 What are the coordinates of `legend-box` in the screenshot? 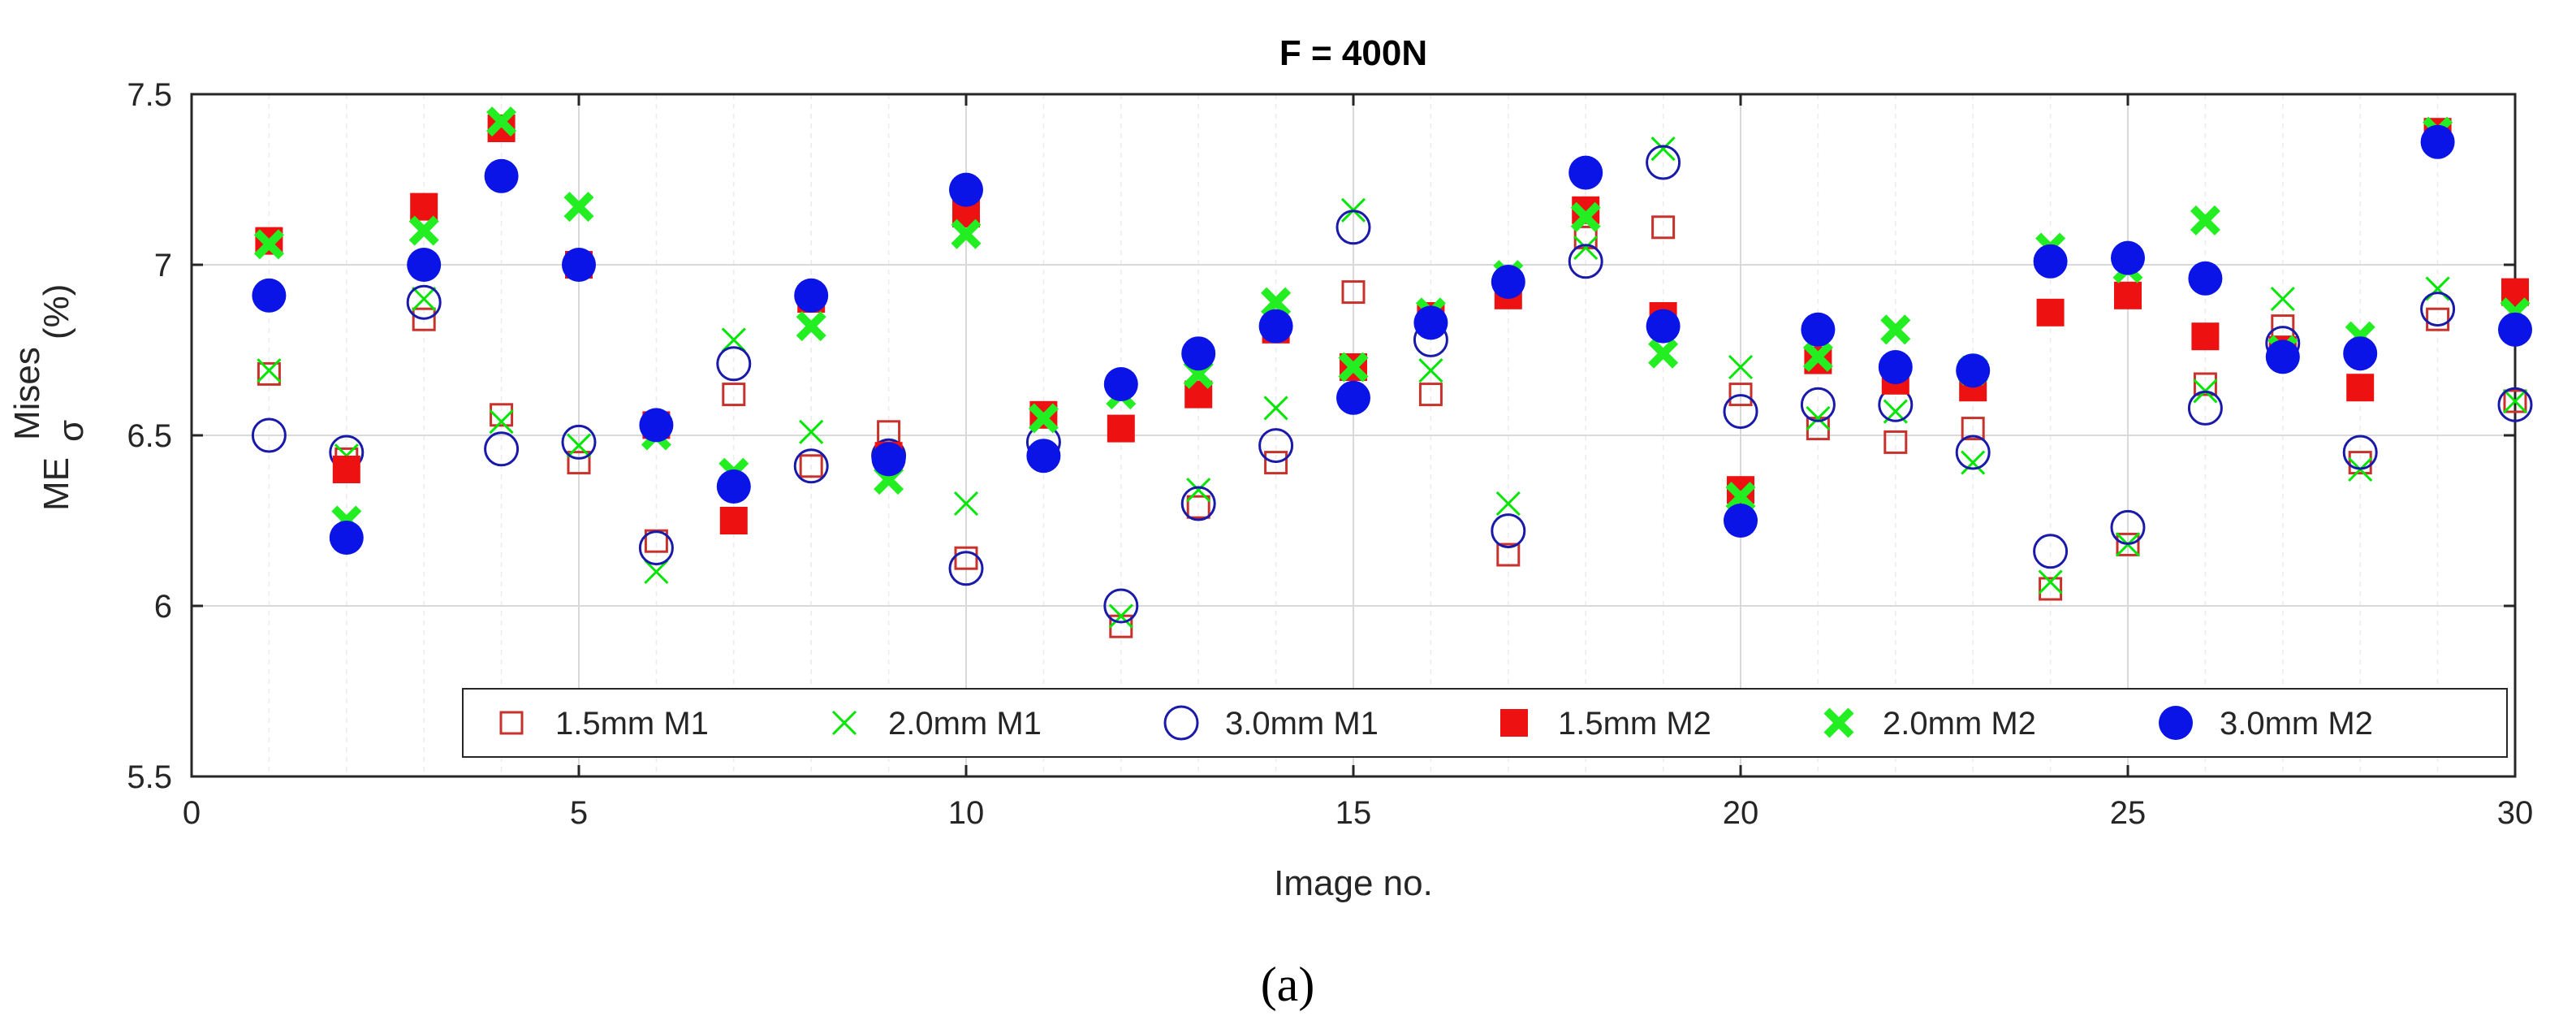 It's located at (1485, 723).